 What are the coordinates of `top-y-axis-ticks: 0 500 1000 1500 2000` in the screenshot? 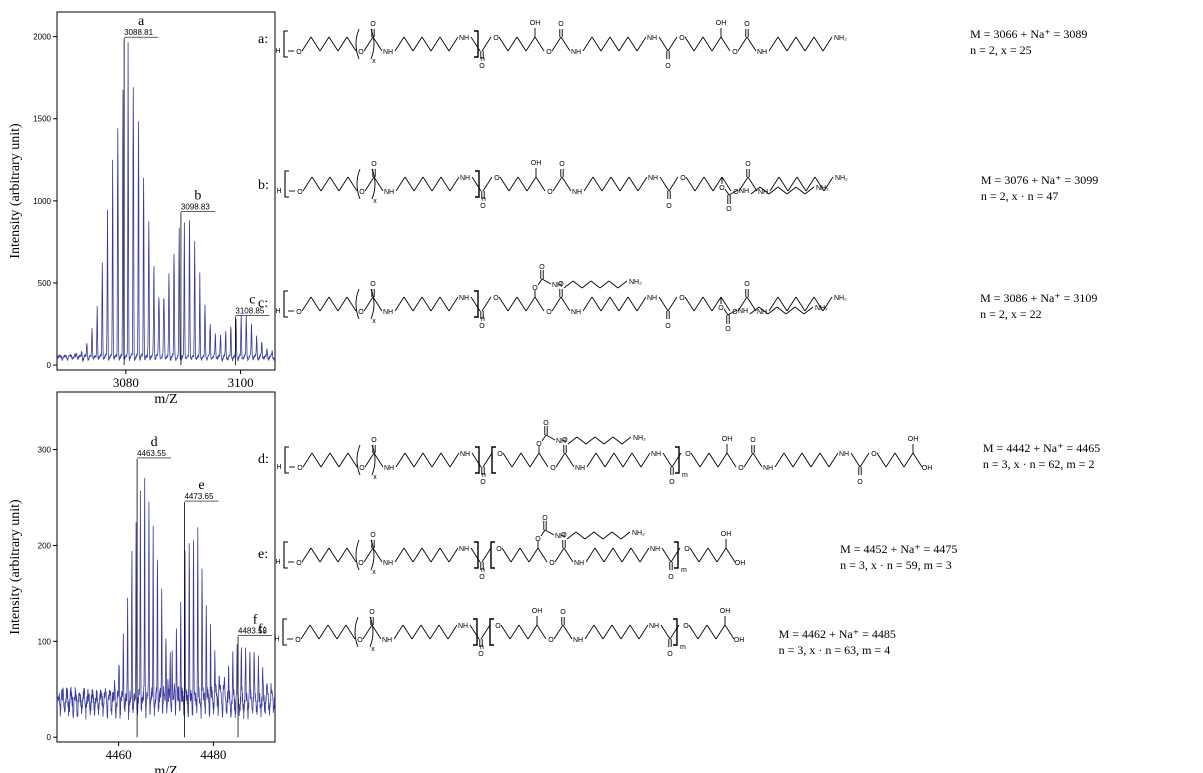 It's located at (45, 201).